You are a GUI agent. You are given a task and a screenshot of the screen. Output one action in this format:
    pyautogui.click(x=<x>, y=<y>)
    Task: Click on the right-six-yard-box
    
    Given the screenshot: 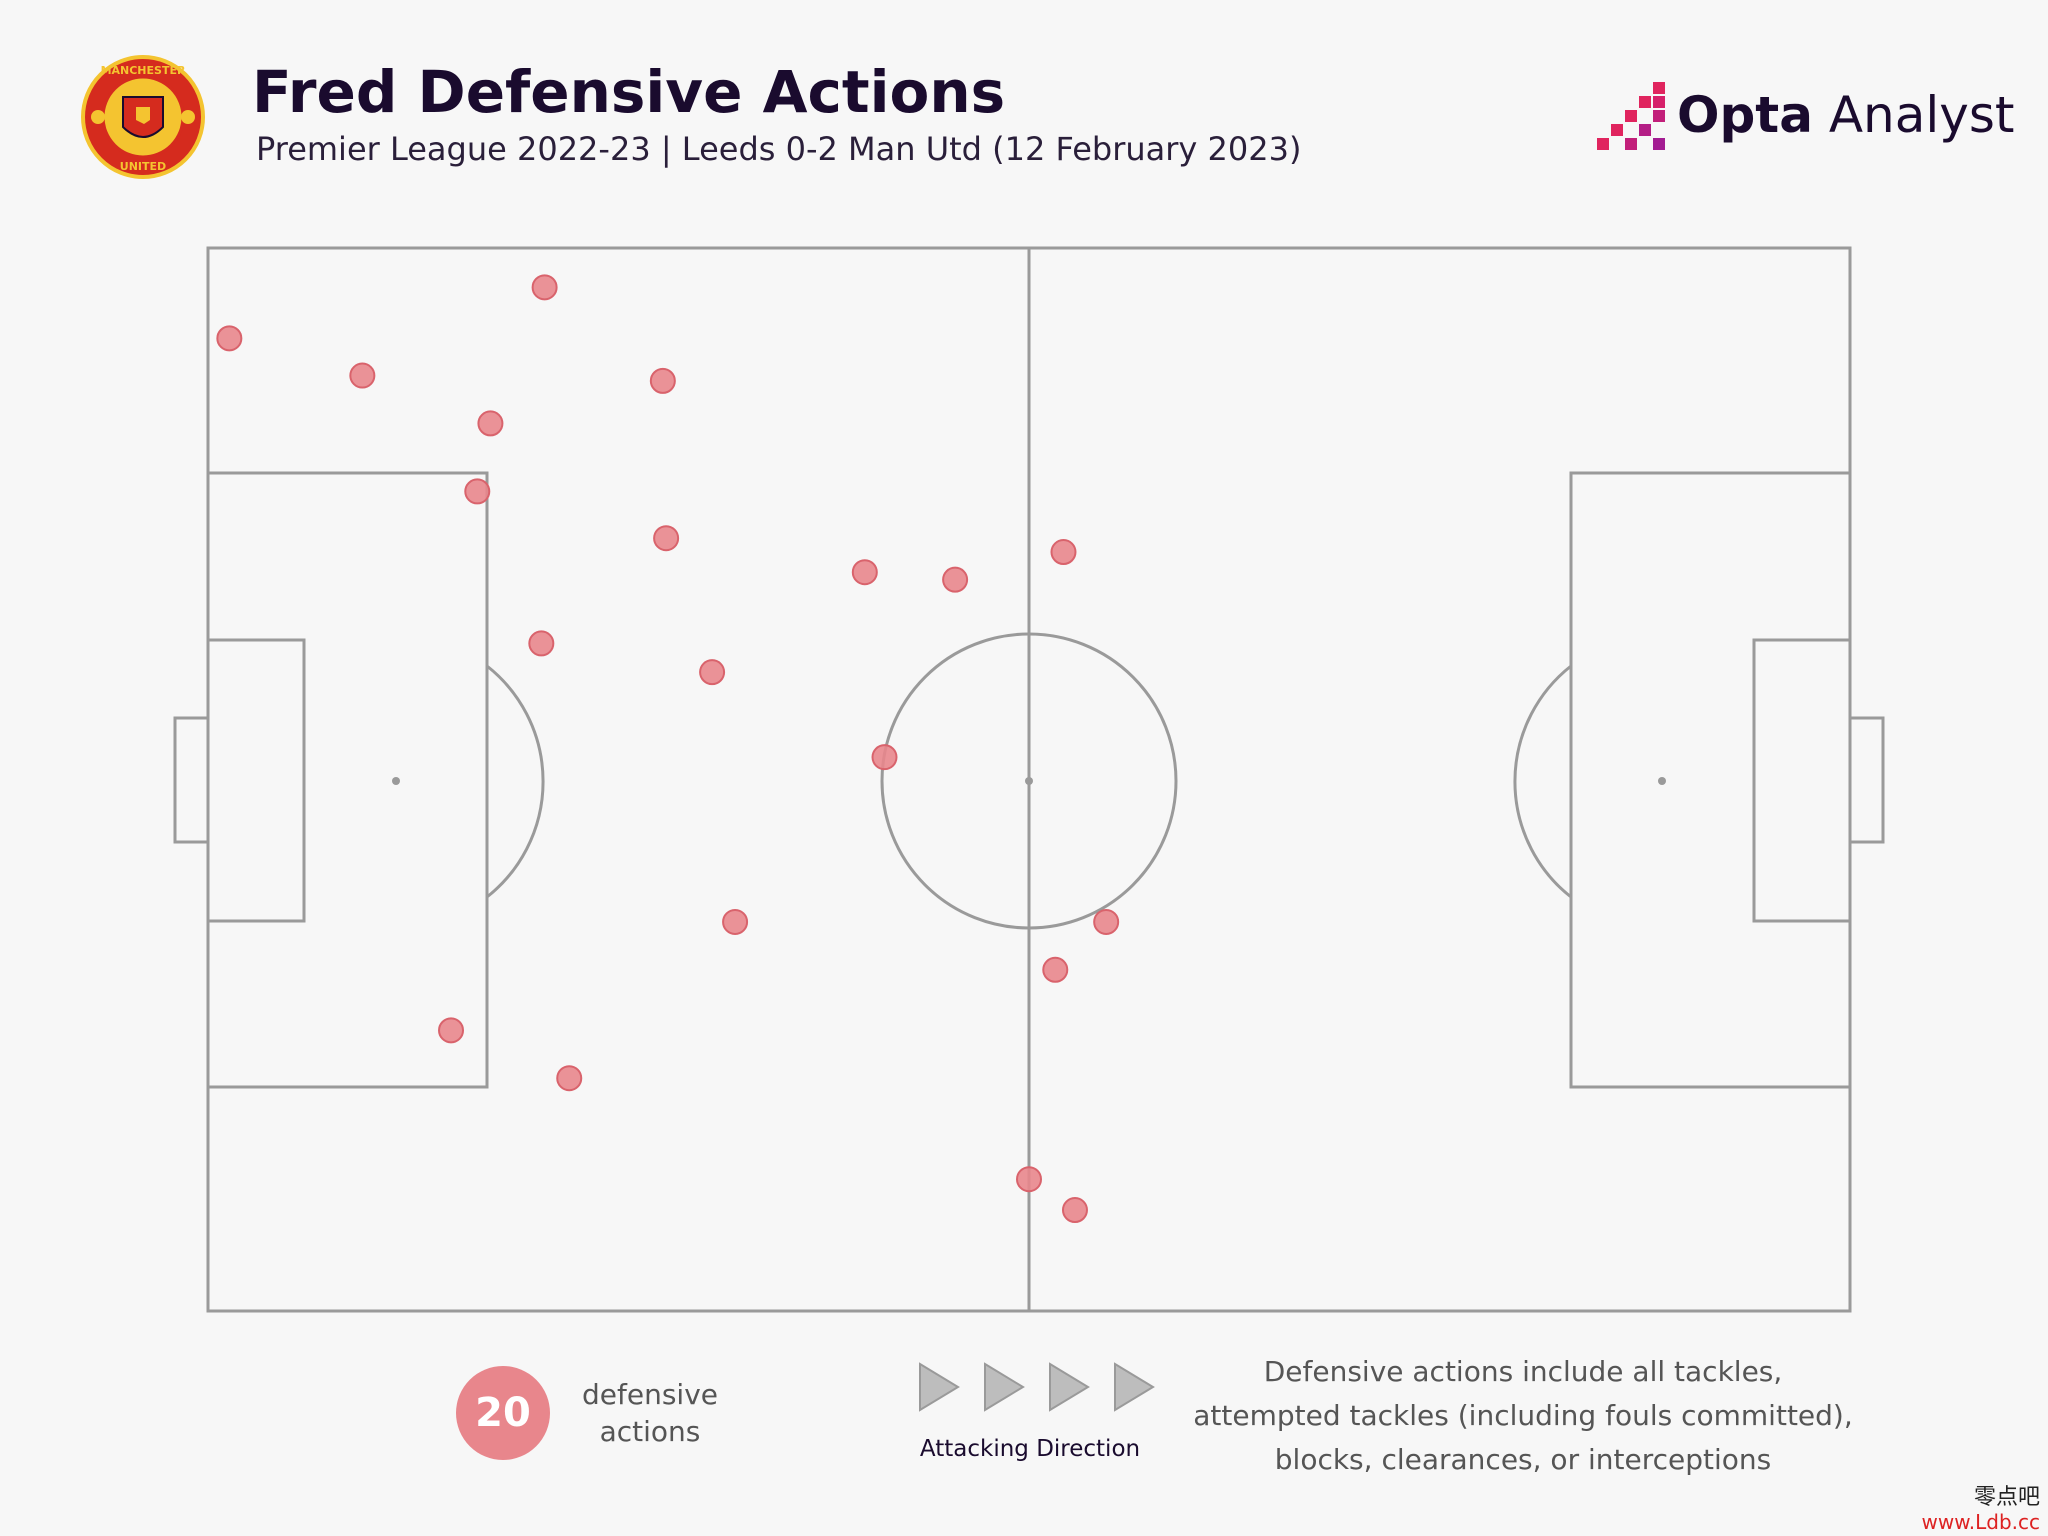 What is the action you would take?
    pyautogui.click(x=1802, y=780)
    